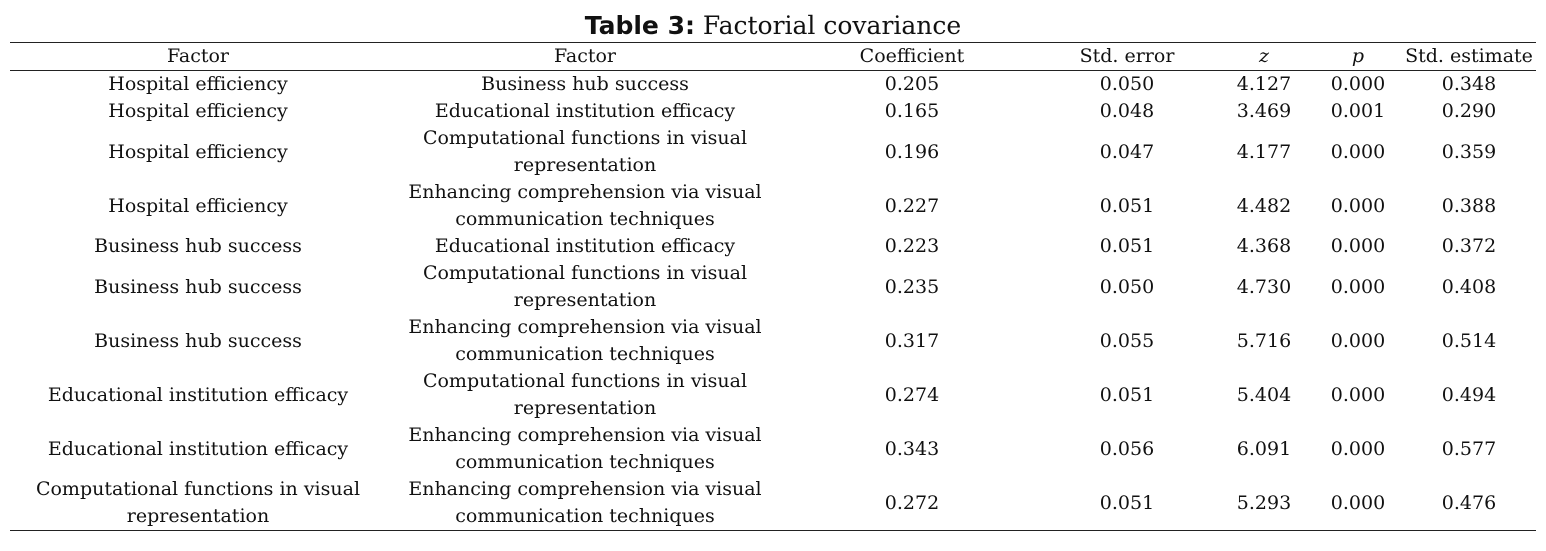 This screenshot has width=1546, height=551. Describe the element at coordinates (1469, 84) in the screenshot. I see `cell-std-estimate: 0.348` at that location.